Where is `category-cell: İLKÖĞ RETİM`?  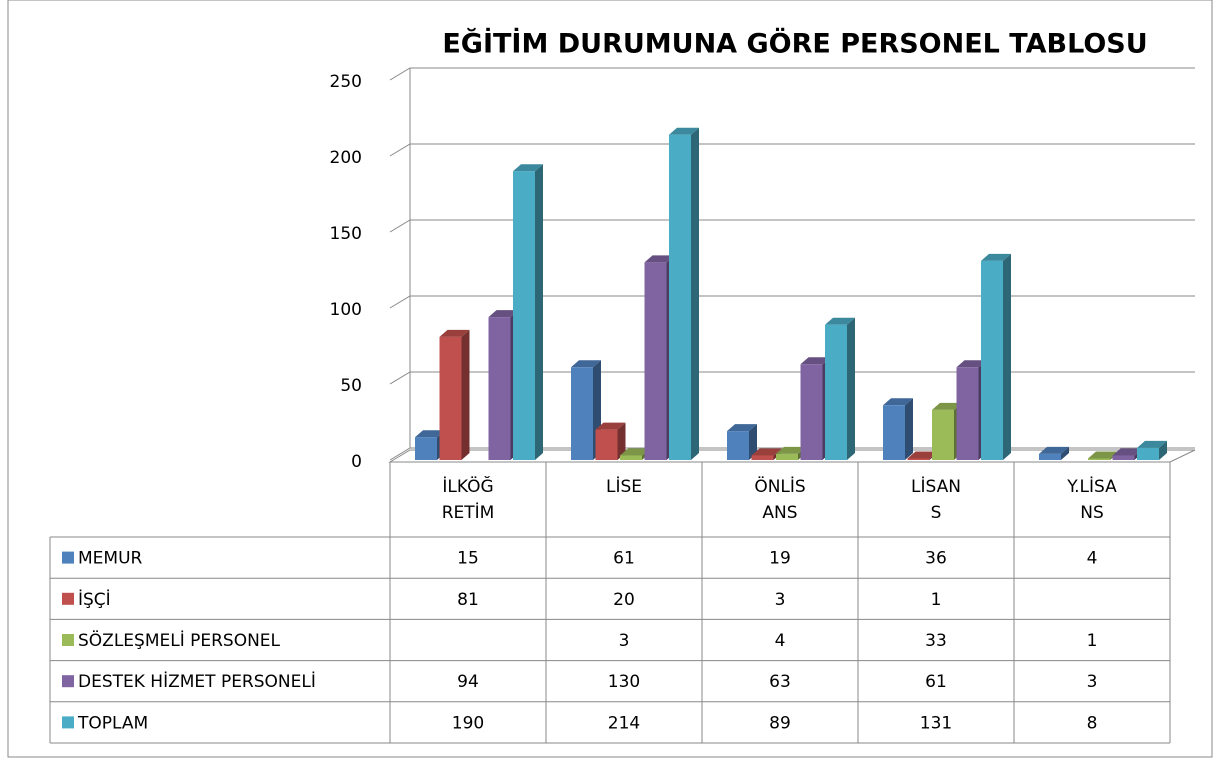 category-cell: İLKÖĞ RETİM is located at coordinates (468, 500).